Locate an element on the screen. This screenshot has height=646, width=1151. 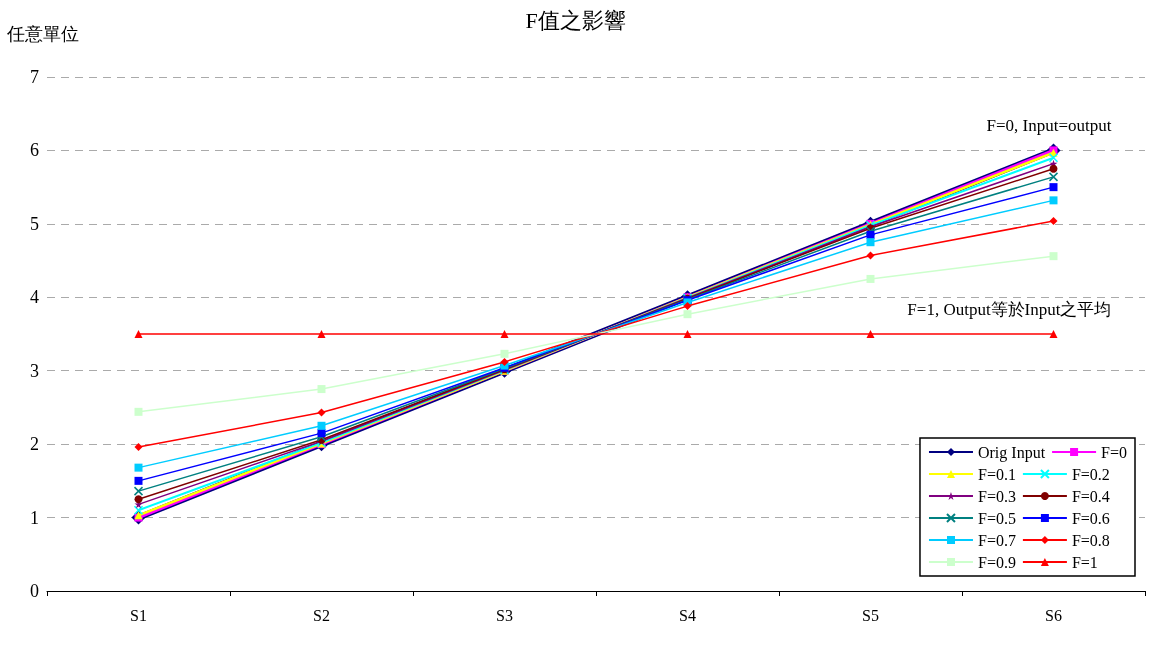
legend-label: F=0.7 is located at coordinates (996, 540).